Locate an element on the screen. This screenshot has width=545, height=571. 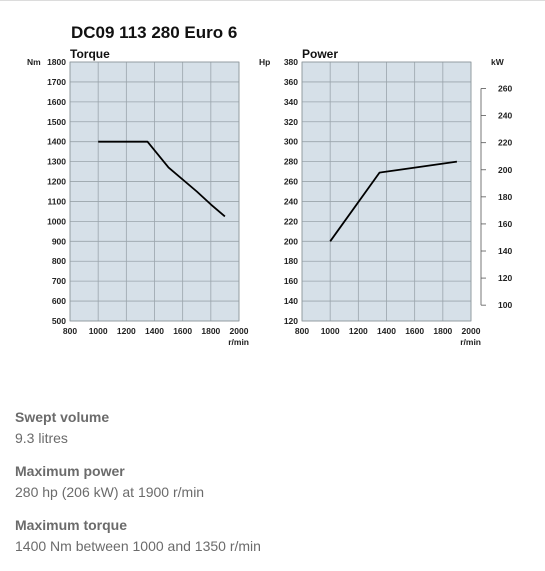
y-tick-label: 1600 is located at coordinates (56, 102).